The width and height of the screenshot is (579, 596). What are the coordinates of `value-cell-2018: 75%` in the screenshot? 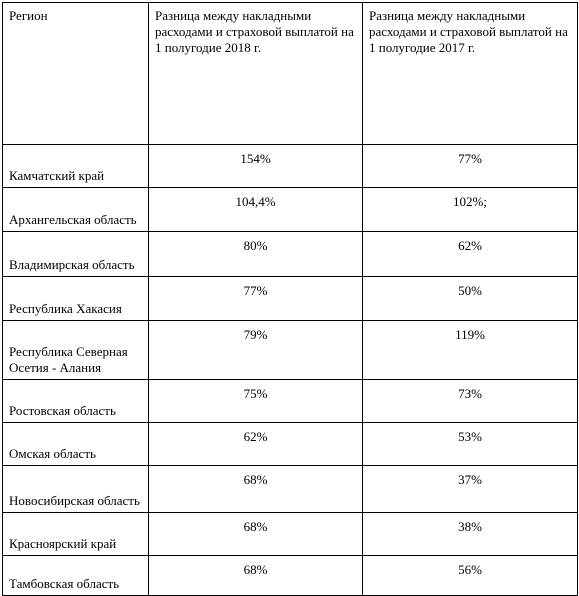 It's located at (255, 401).